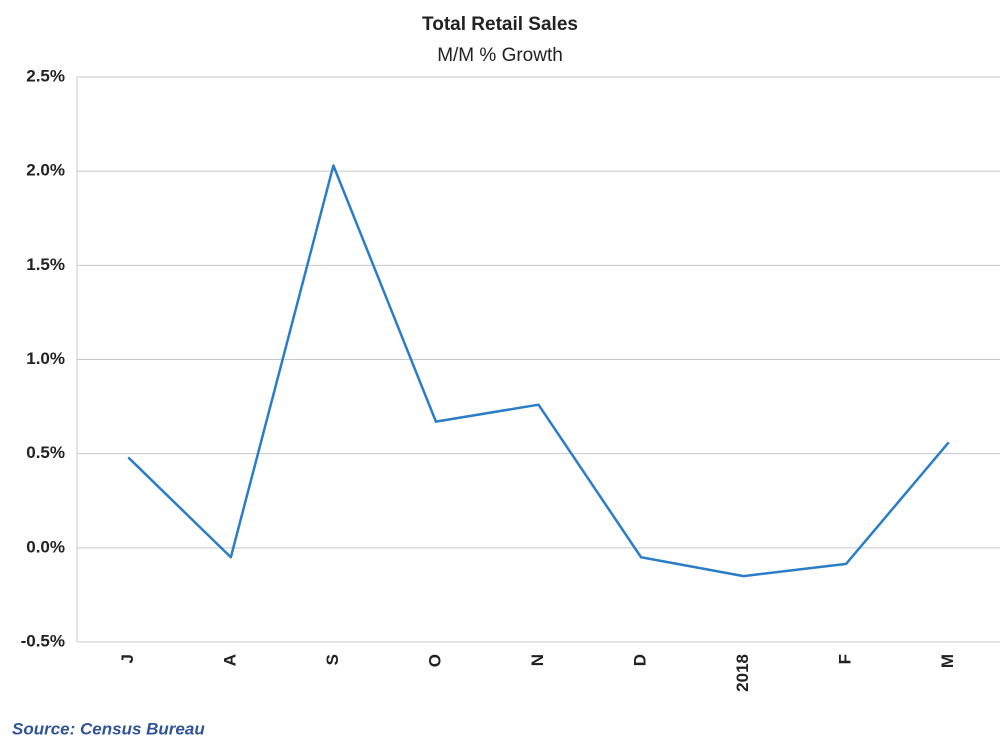 The image size is (1000, 755). I want to click on x-tick-label: D, so click(640, 660).